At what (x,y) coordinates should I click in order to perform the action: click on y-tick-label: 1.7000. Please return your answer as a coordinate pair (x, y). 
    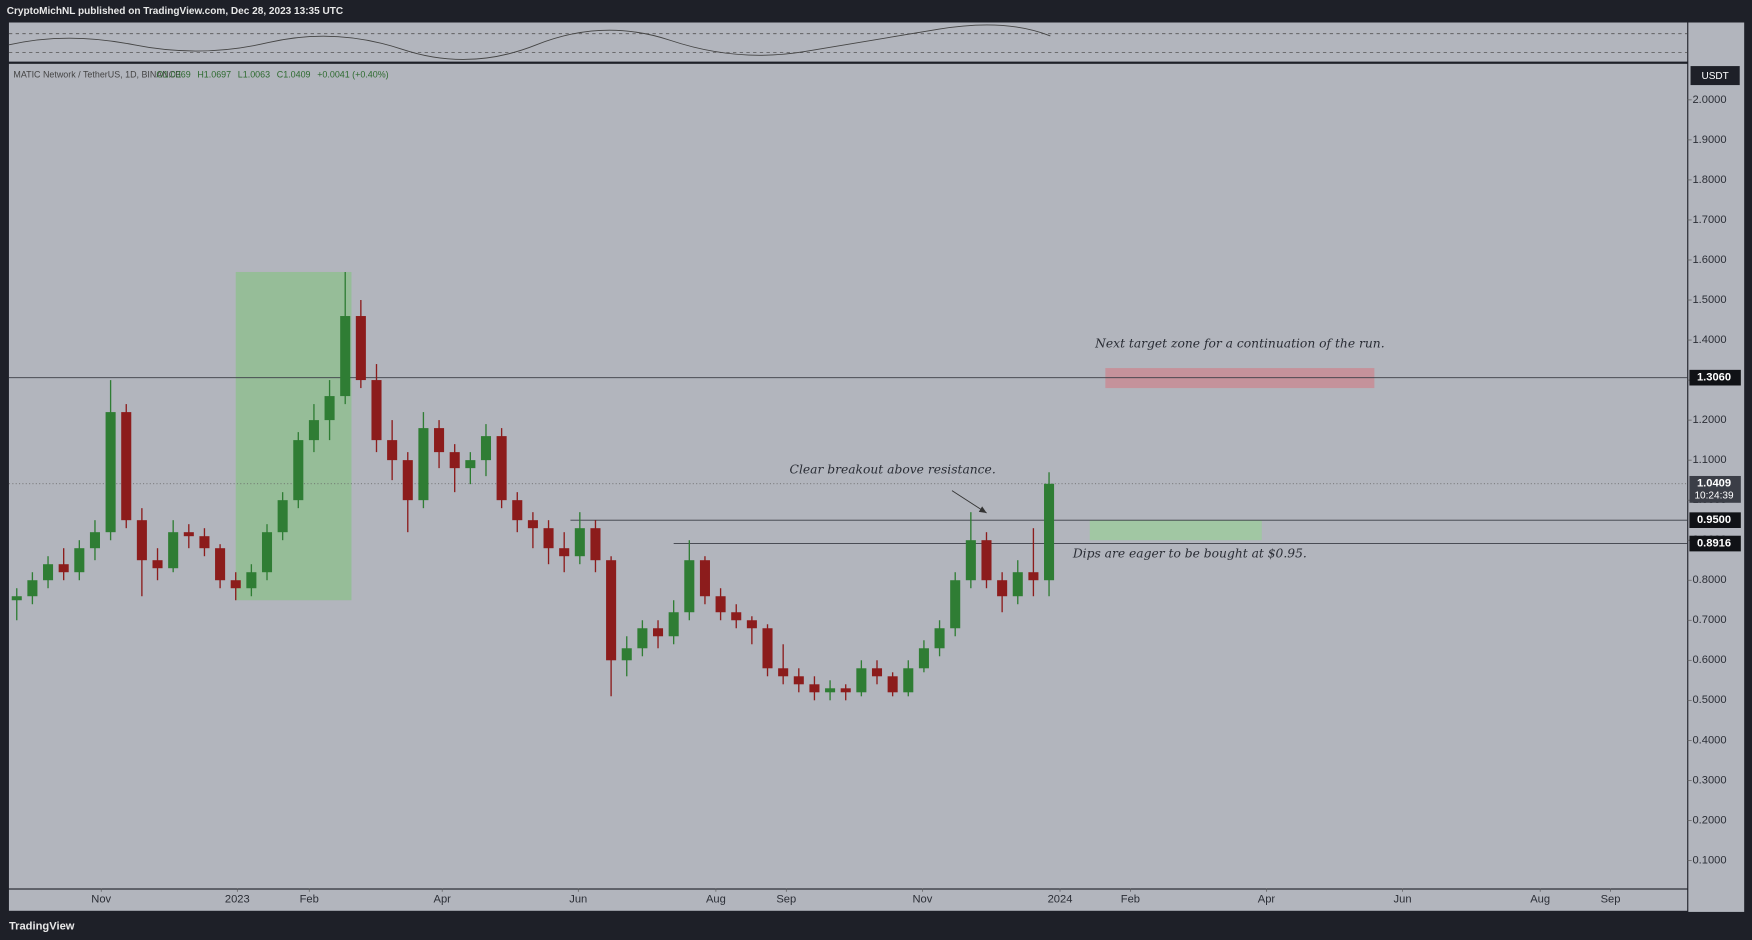
    Looking at the image, I should click on (1709, 220).